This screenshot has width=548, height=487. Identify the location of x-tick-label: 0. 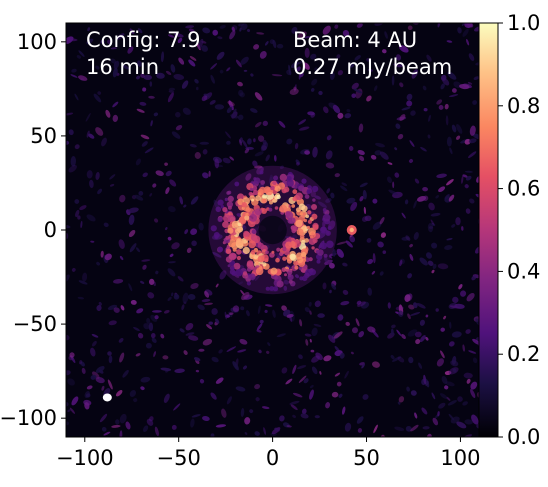
(272, 458).